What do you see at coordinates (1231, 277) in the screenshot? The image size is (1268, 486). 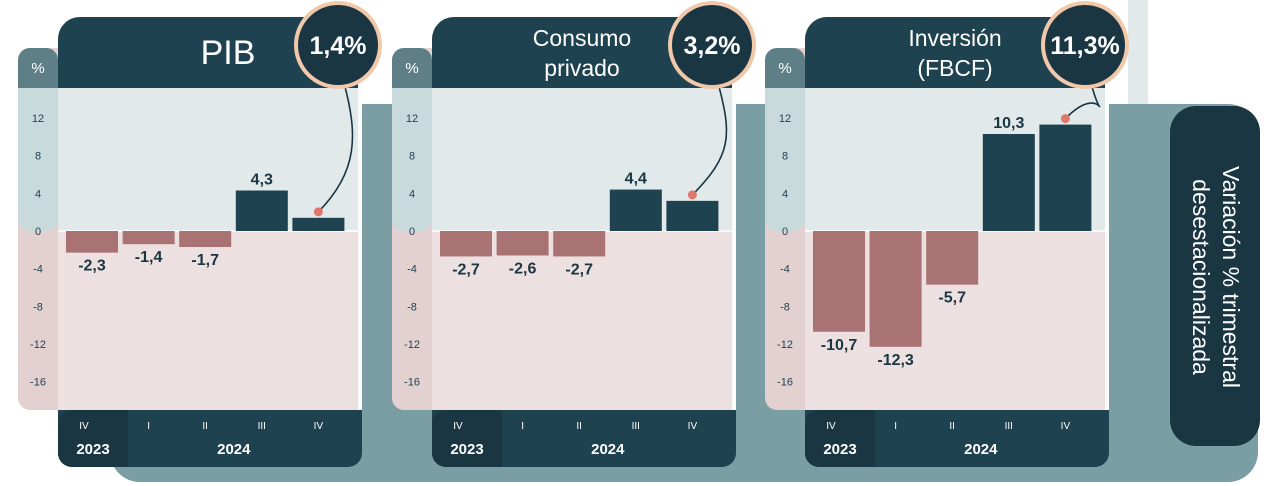 I see `side-label-line-1: Variación % trimestral` at bounding box center [1231, 277].